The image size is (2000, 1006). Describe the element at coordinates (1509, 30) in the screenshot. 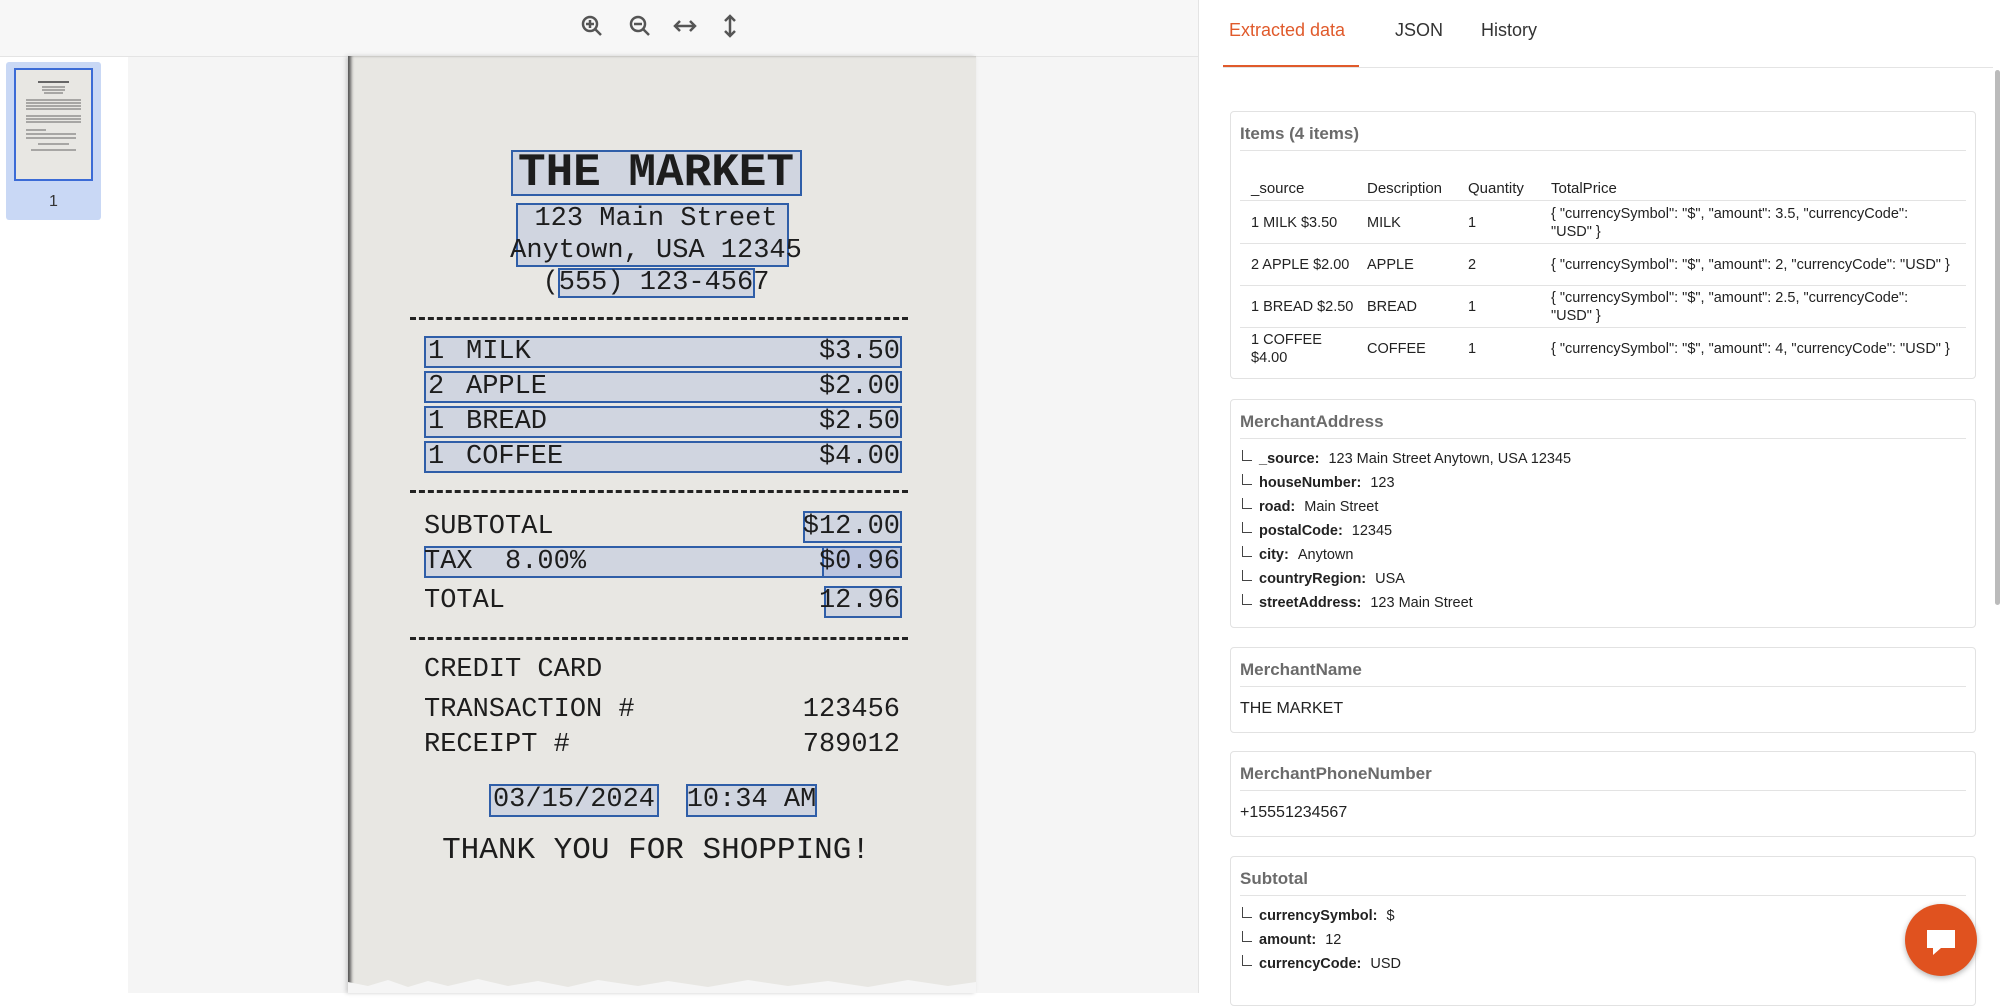

I see `tab: History` at that location.